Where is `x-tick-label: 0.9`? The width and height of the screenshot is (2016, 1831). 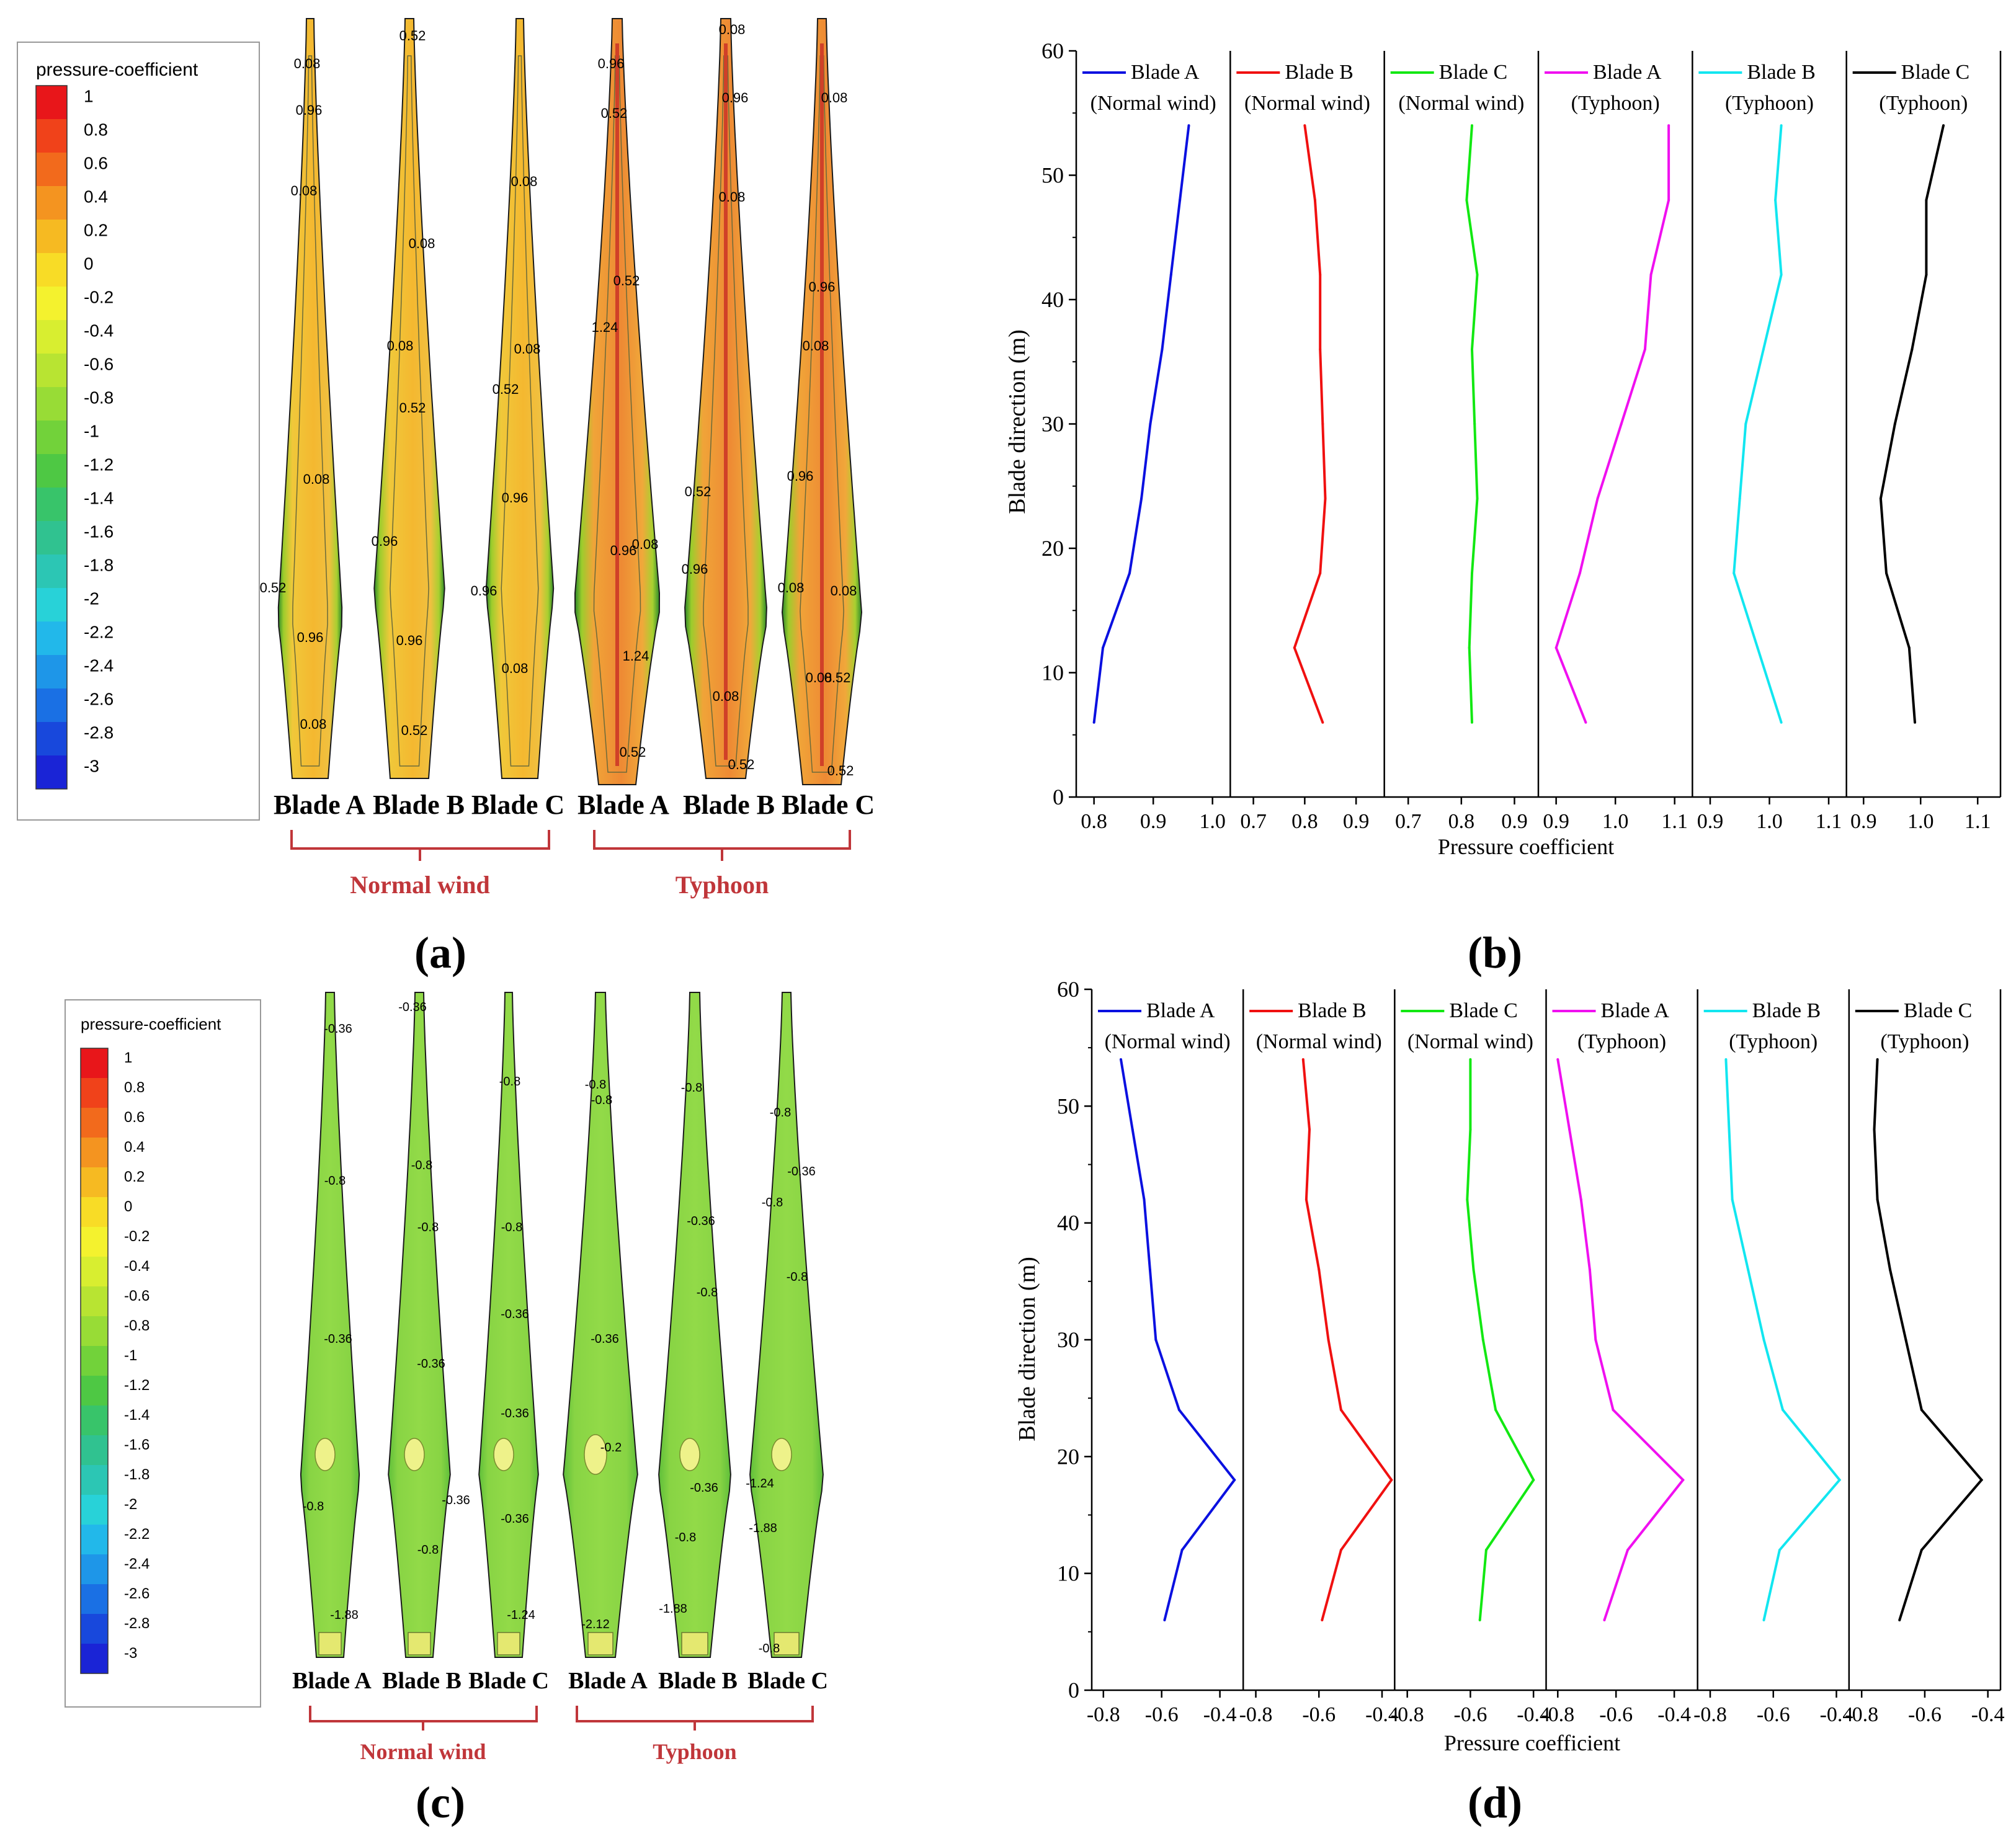 x-tick-label: 0.9 is located at coordinates (1514, 821).